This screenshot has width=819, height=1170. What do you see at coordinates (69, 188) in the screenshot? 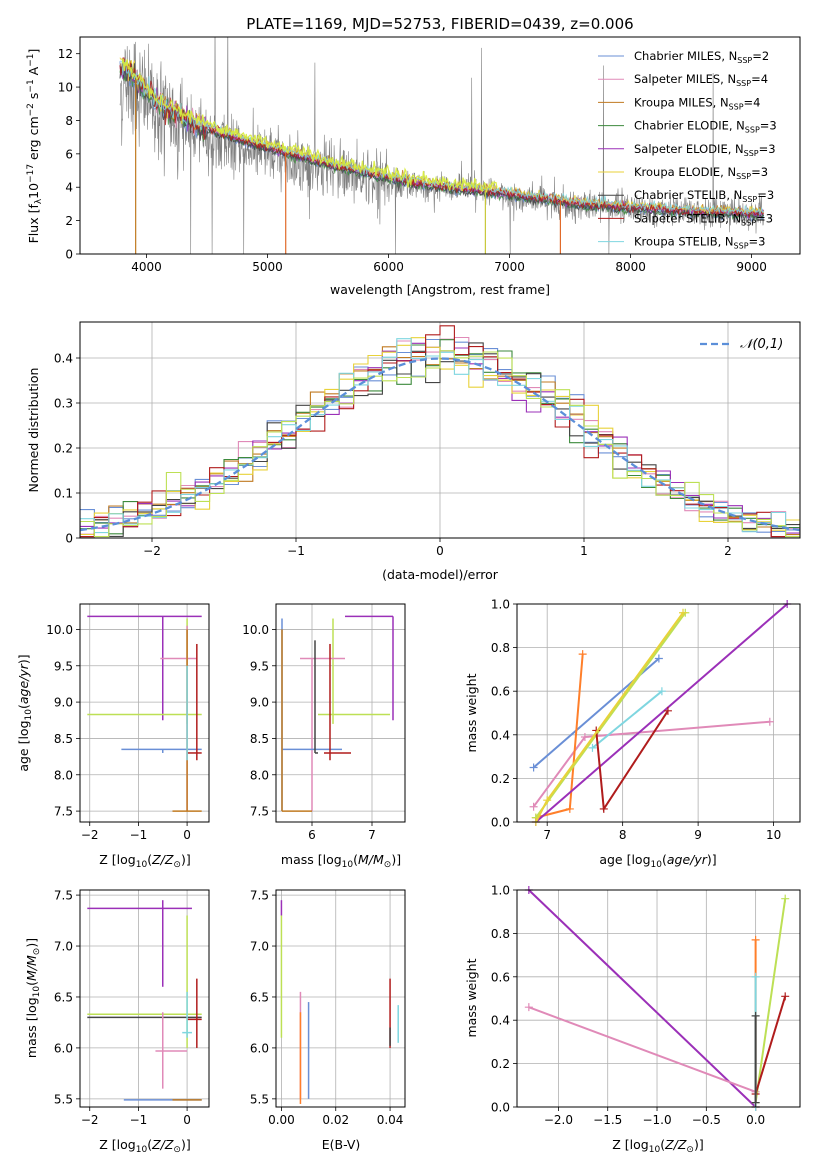
I see `y-tick-label: 4` at bounding box center [69, 188].